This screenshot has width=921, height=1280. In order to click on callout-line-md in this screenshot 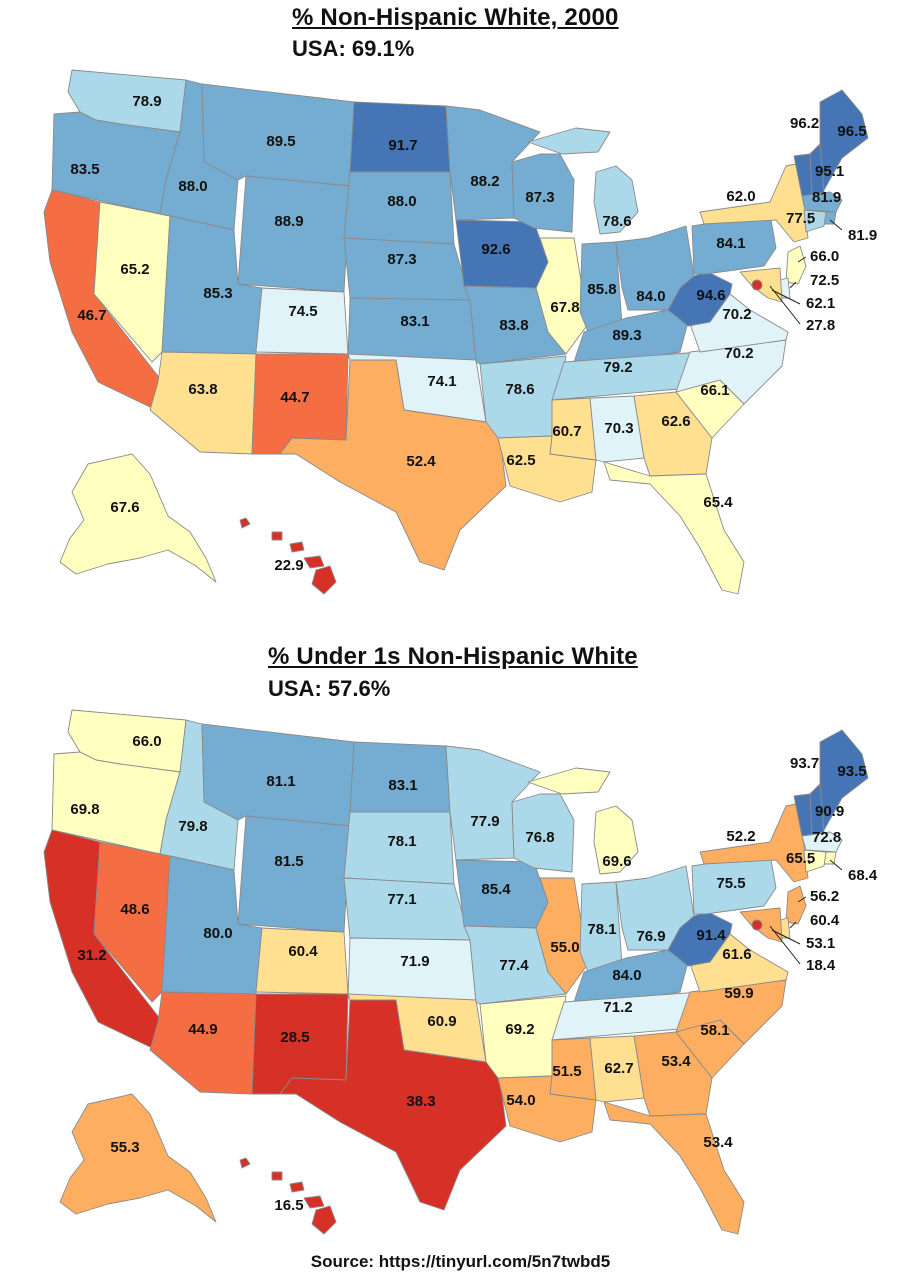, I will do `click(786, 297)`.